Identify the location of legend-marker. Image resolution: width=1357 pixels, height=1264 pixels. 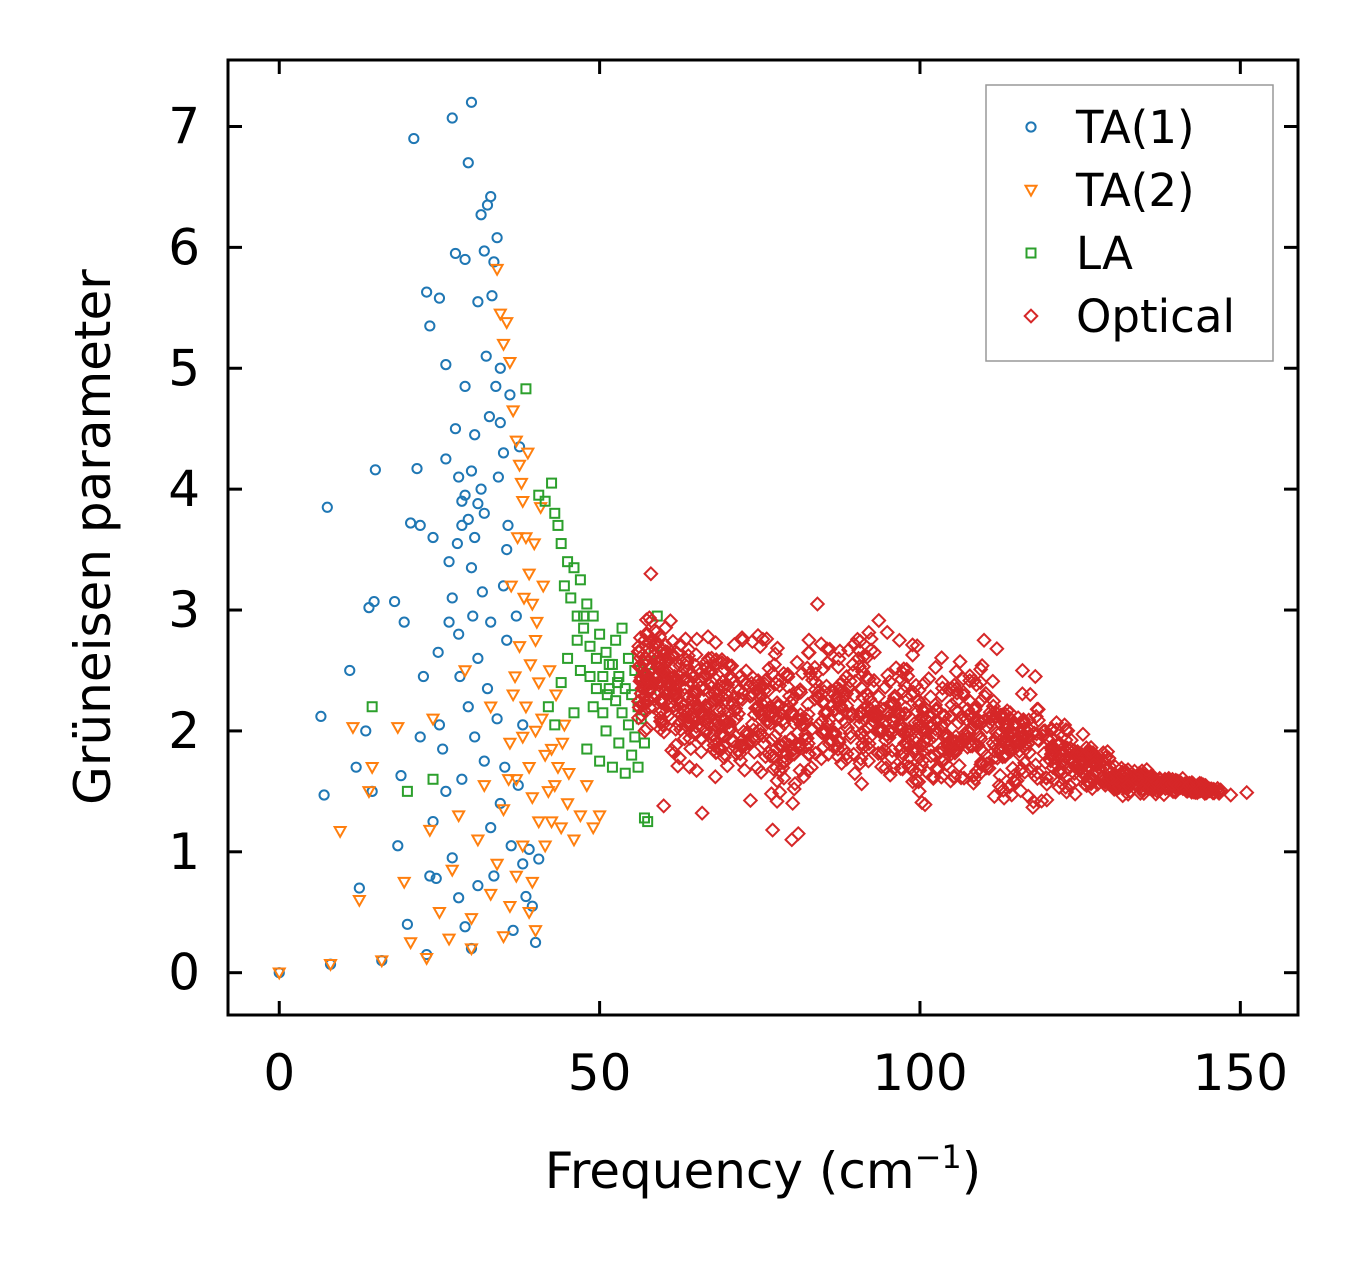
(1031, 253).